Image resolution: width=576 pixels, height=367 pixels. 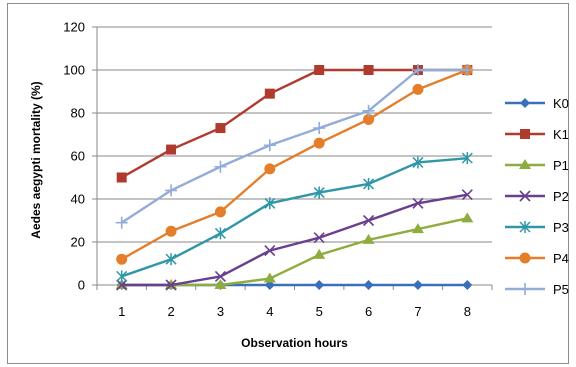 I want to click on y-tick-label-0: 0, so click(x=81, y=285).